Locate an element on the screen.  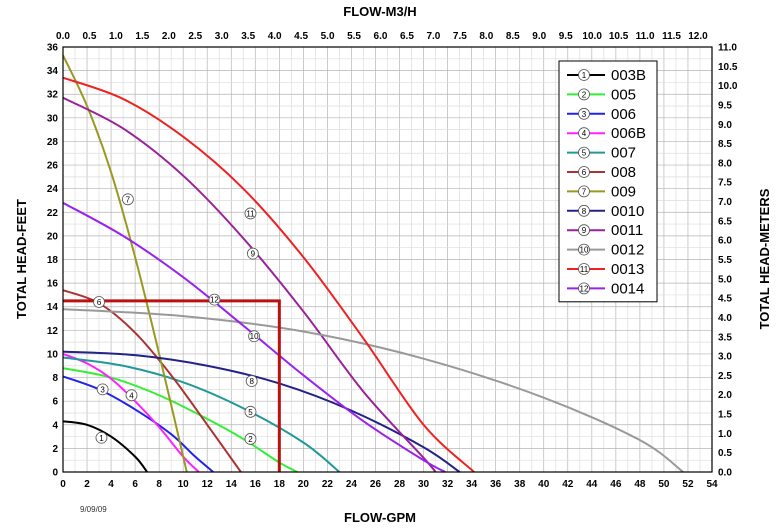
y2-tick-label: 6.5 is located at coordinates (725, 221).